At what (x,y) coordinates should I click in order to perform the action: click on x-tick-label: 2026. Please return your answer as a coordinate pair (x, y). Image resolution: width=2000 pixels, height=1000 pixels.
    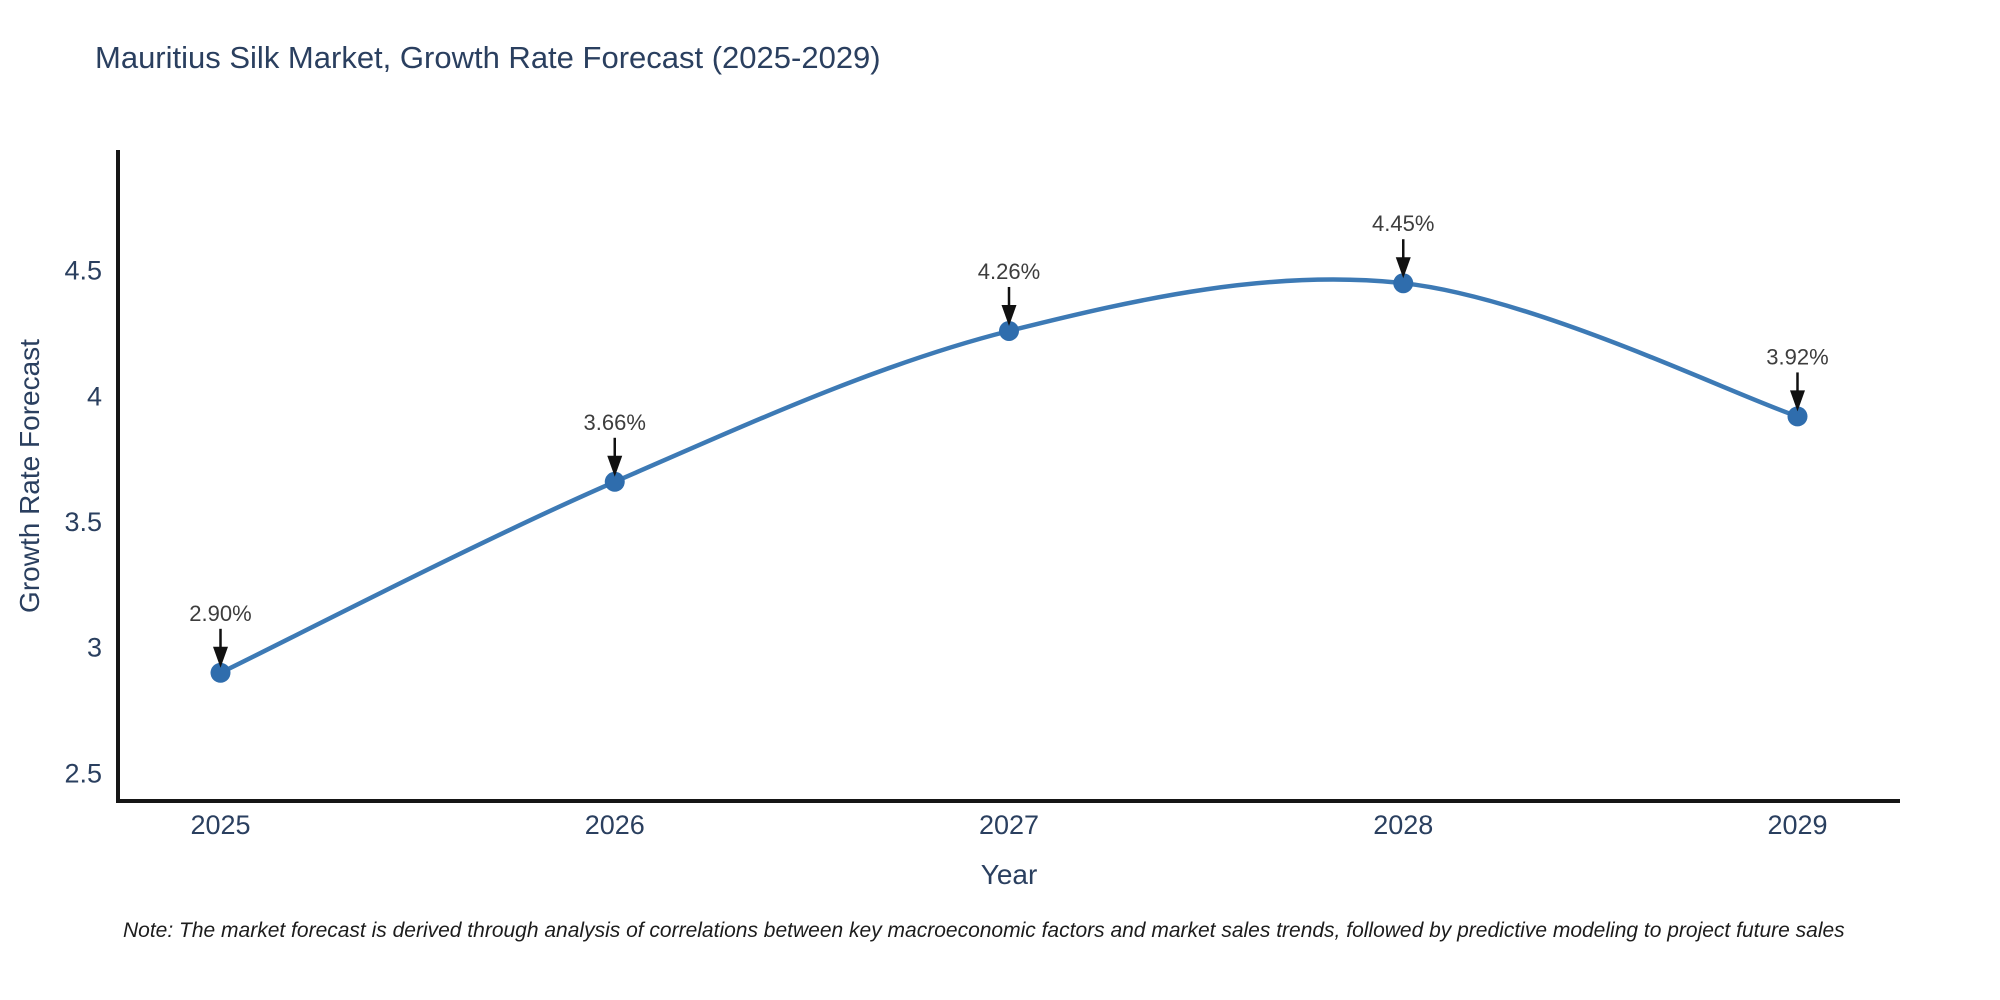
    Looking at the image, I should click on (615, 825).